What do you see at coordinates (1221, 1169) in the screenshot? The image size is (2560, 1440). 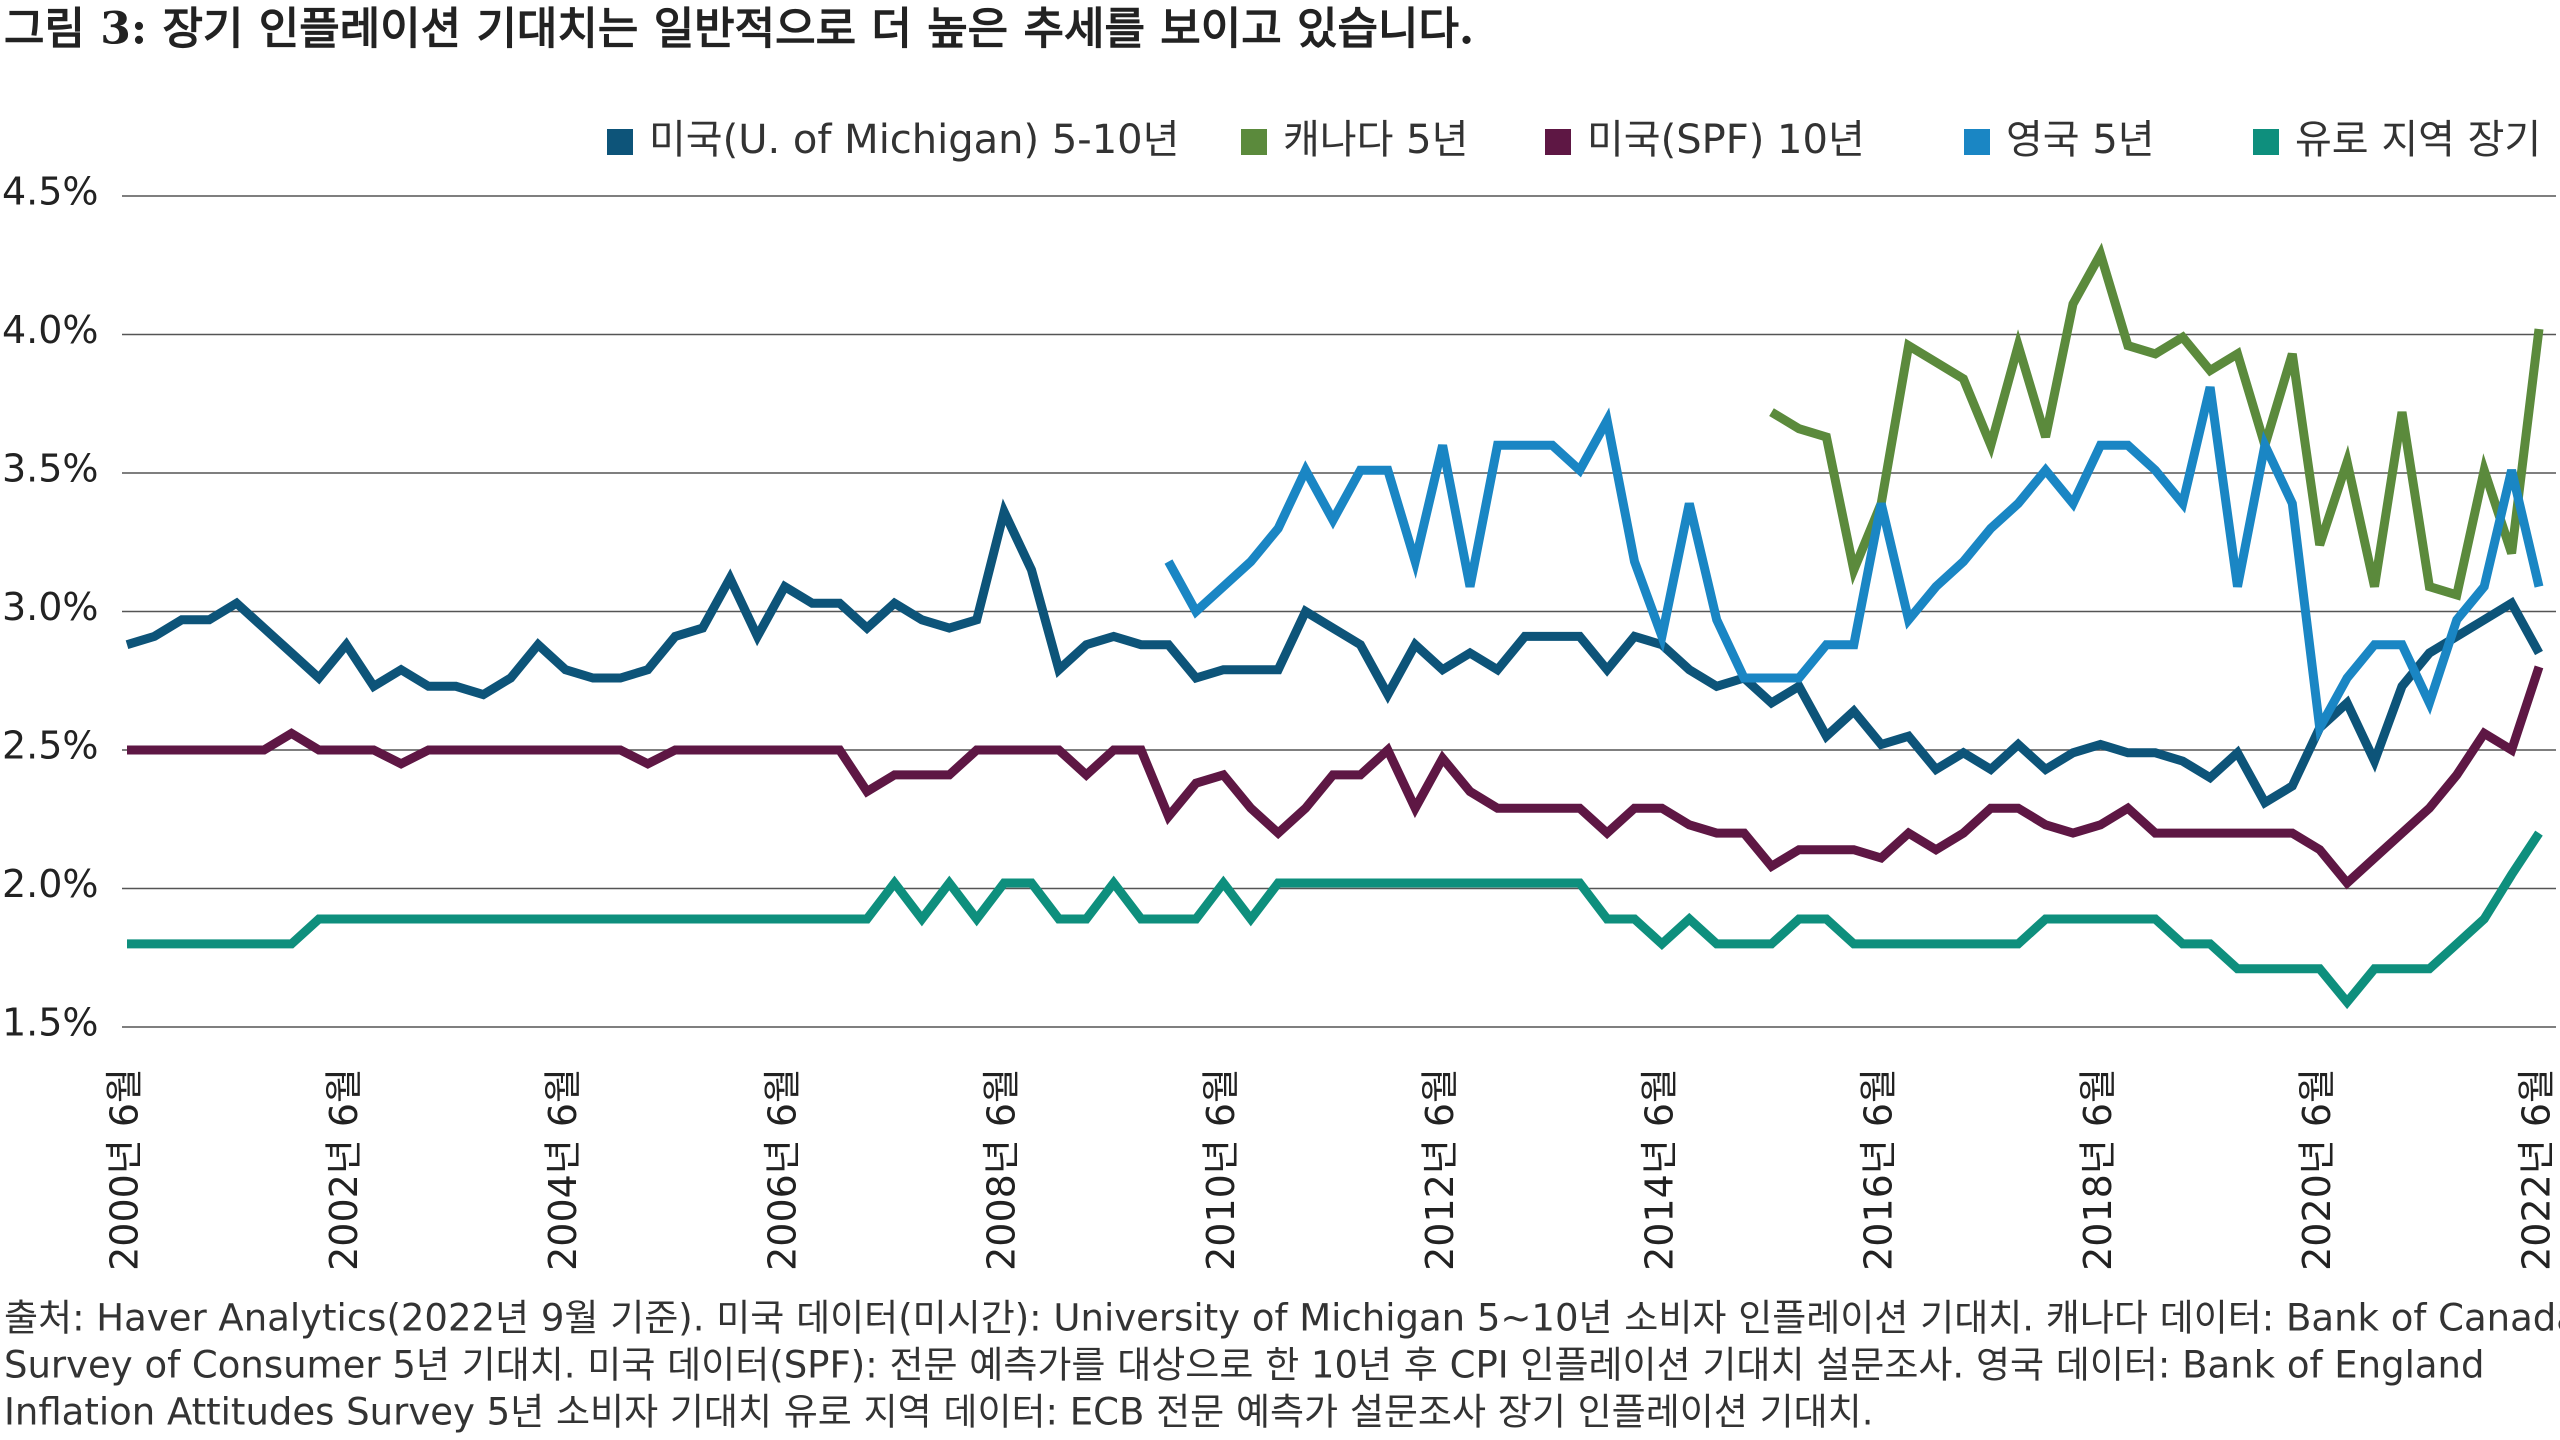 I see `x-tick-label: 2010년 6월` at bounding box center [1221, 1169].